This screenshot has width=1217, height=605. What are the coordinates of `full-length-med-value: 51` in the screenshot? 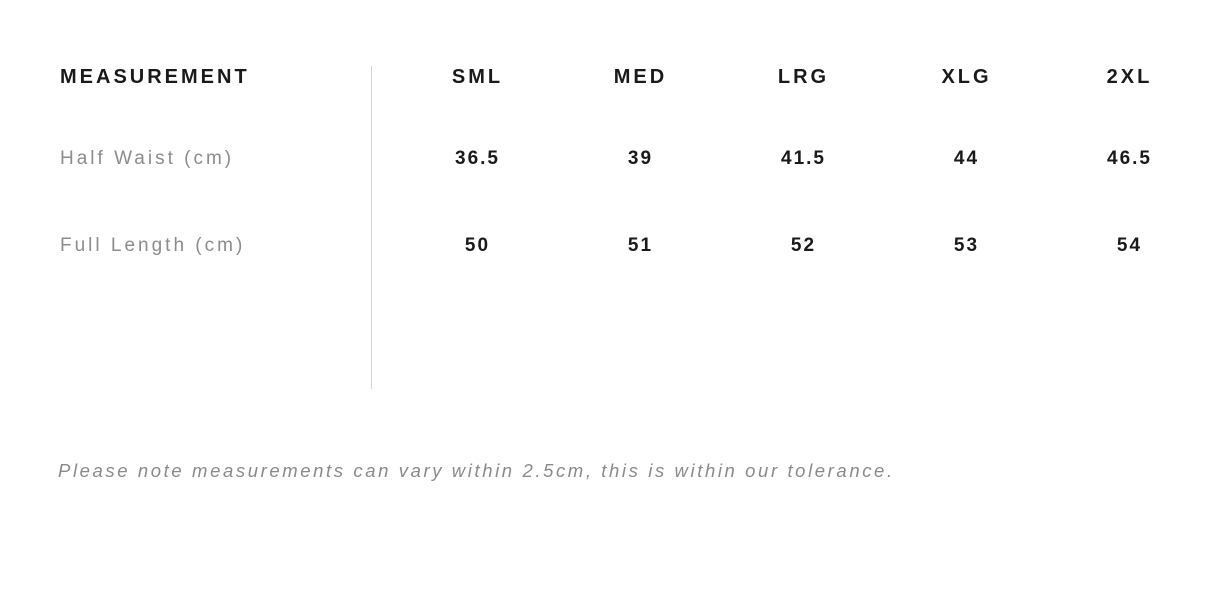 It's located at (640, 245).